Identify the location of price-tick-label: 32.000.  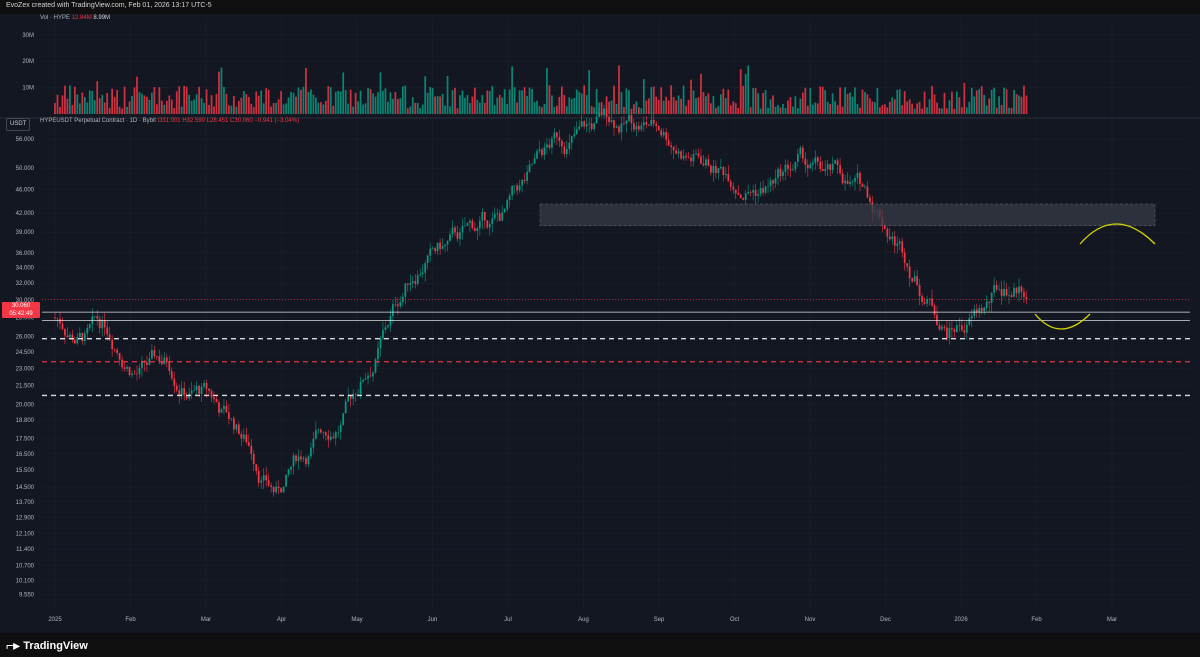
(25, 284).